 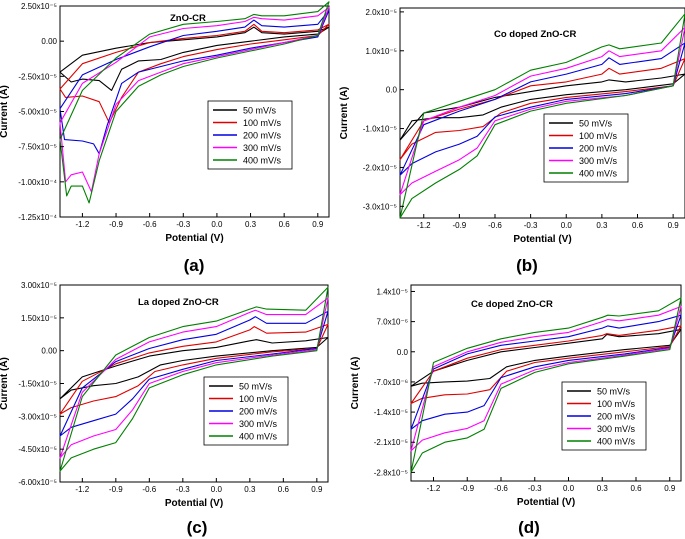 I want to click on y-tick-label: 7.0x10⁻⁶, so click(x=392, y=322).